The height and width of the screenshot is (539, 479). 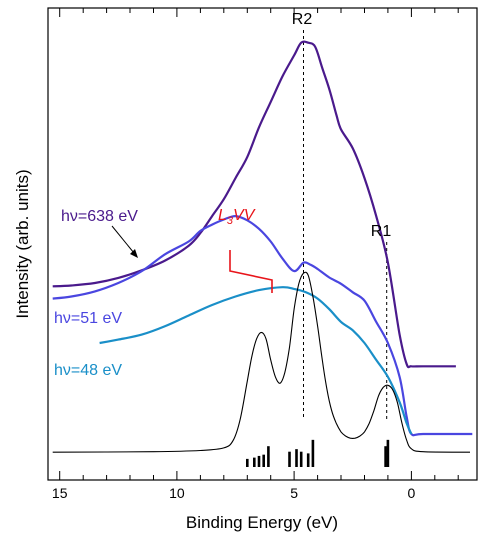 I want to click on x-axis-title: Binding Energy (eV), so click(x=262, y=522).